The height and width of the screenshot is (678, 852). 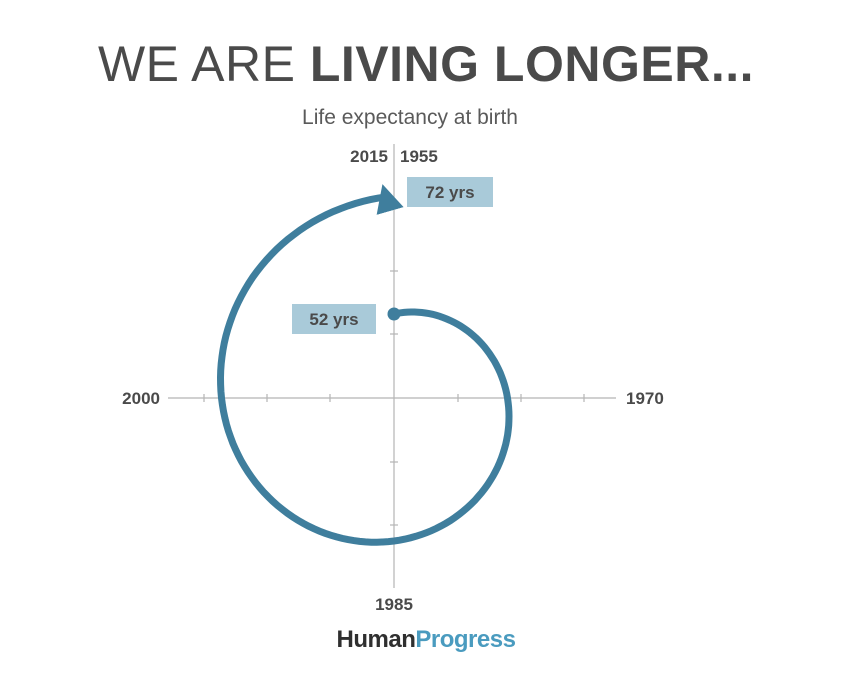 What do you see at coordinates (465, 639) in the screenshot?
I see `logo-progress-text: Progress` at bounding box center [465, 639].